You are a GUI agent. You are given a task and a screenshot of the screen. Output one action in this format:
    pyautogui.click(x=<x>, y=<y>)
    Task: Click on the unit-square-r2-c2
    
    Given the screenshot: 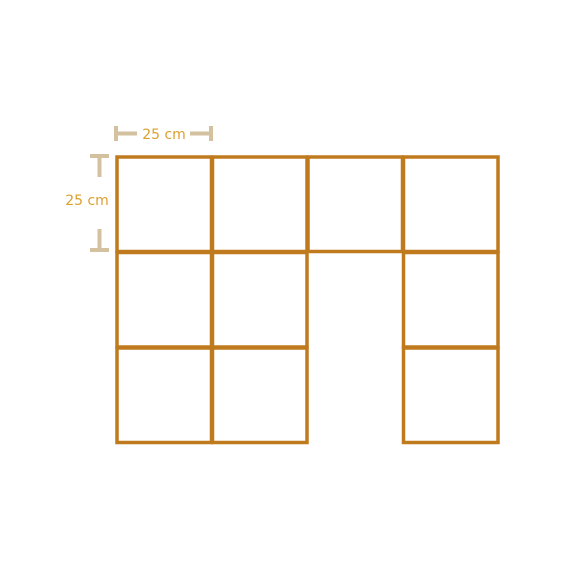 What is the action you would take?
    pyautogui.click(x=259, y=299)
    